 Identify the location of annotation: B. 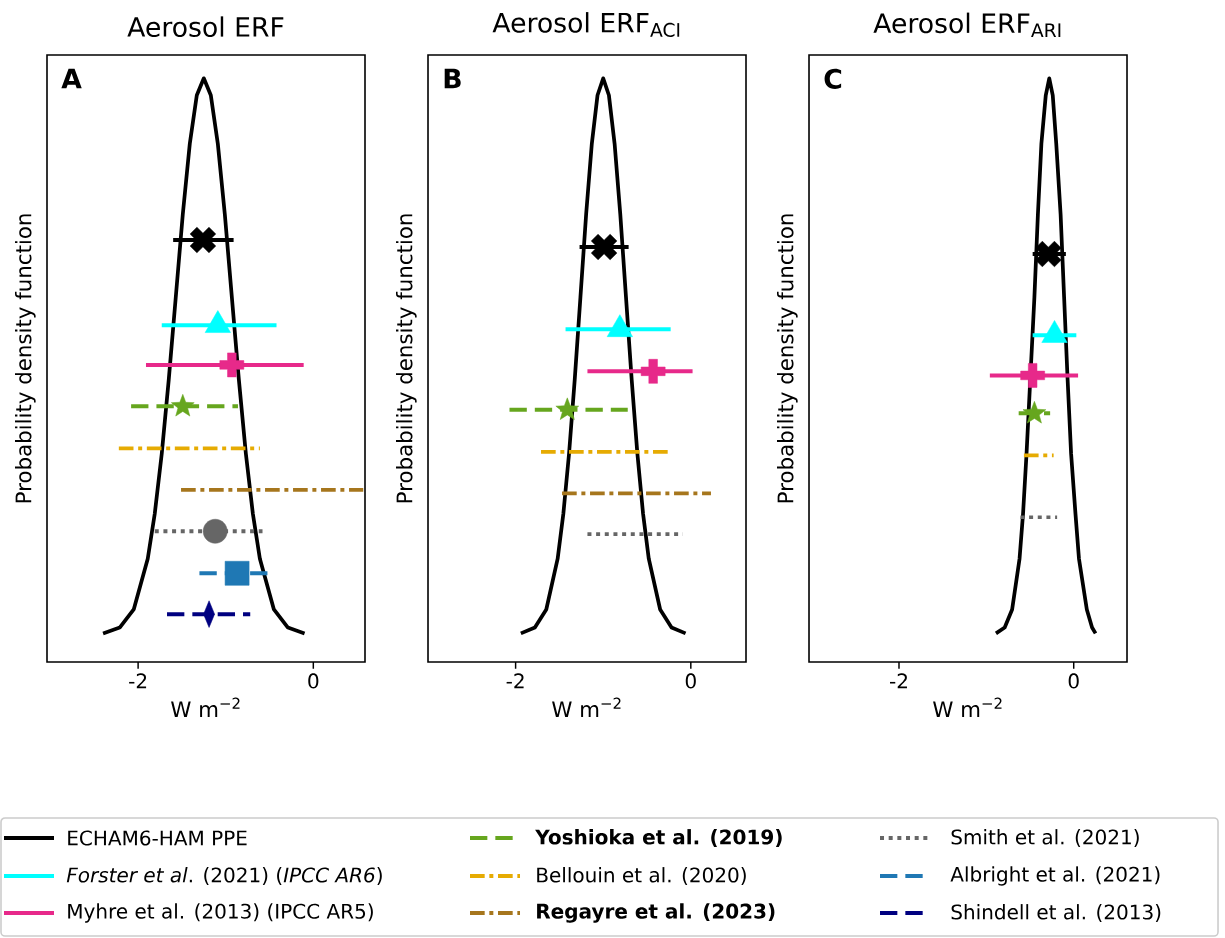
(452, 78).